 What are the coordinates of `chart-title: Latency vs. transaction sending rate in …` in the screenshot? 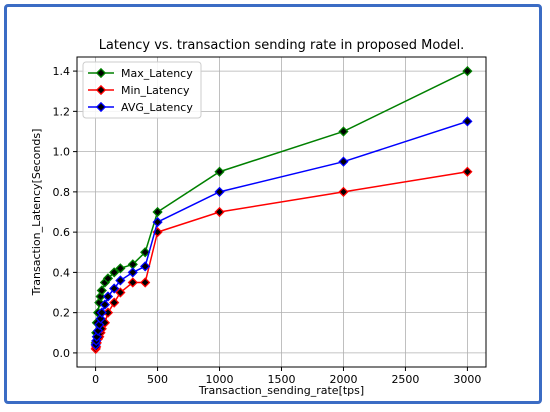 It's located at (282, 45).